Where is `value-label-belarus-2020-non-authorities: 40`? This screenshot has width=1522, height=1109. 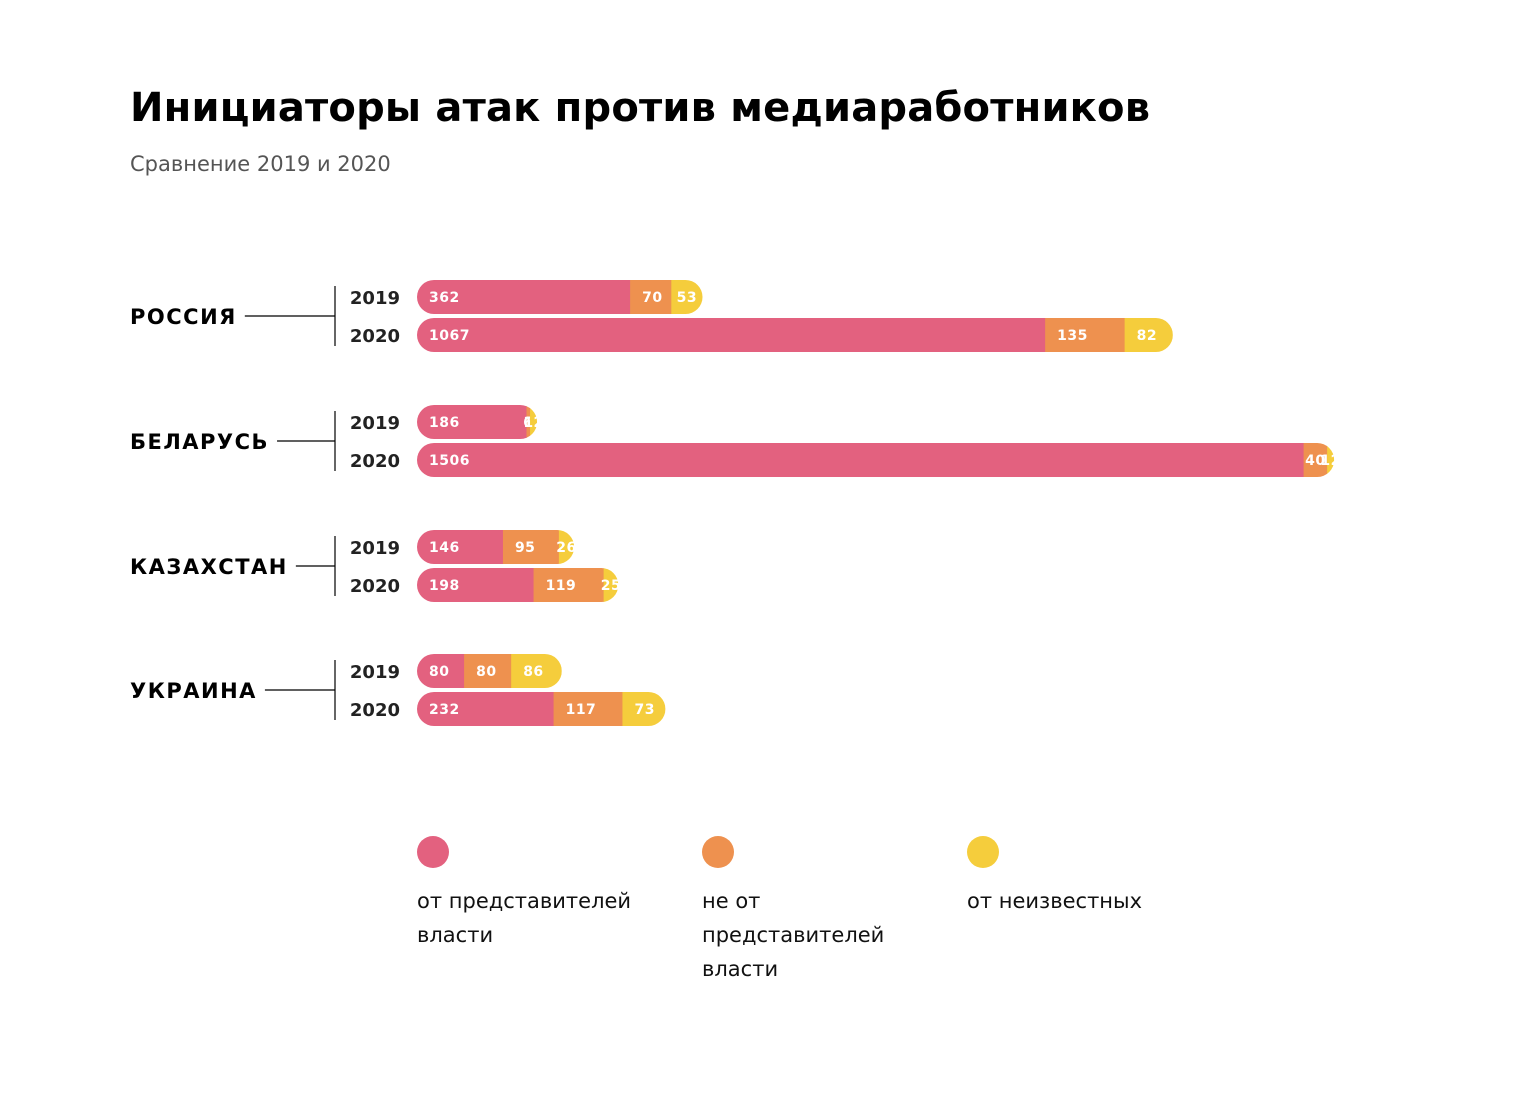
value-label-belarus-2020-non-authorities: 40 is located at coordinates (1315, 461).